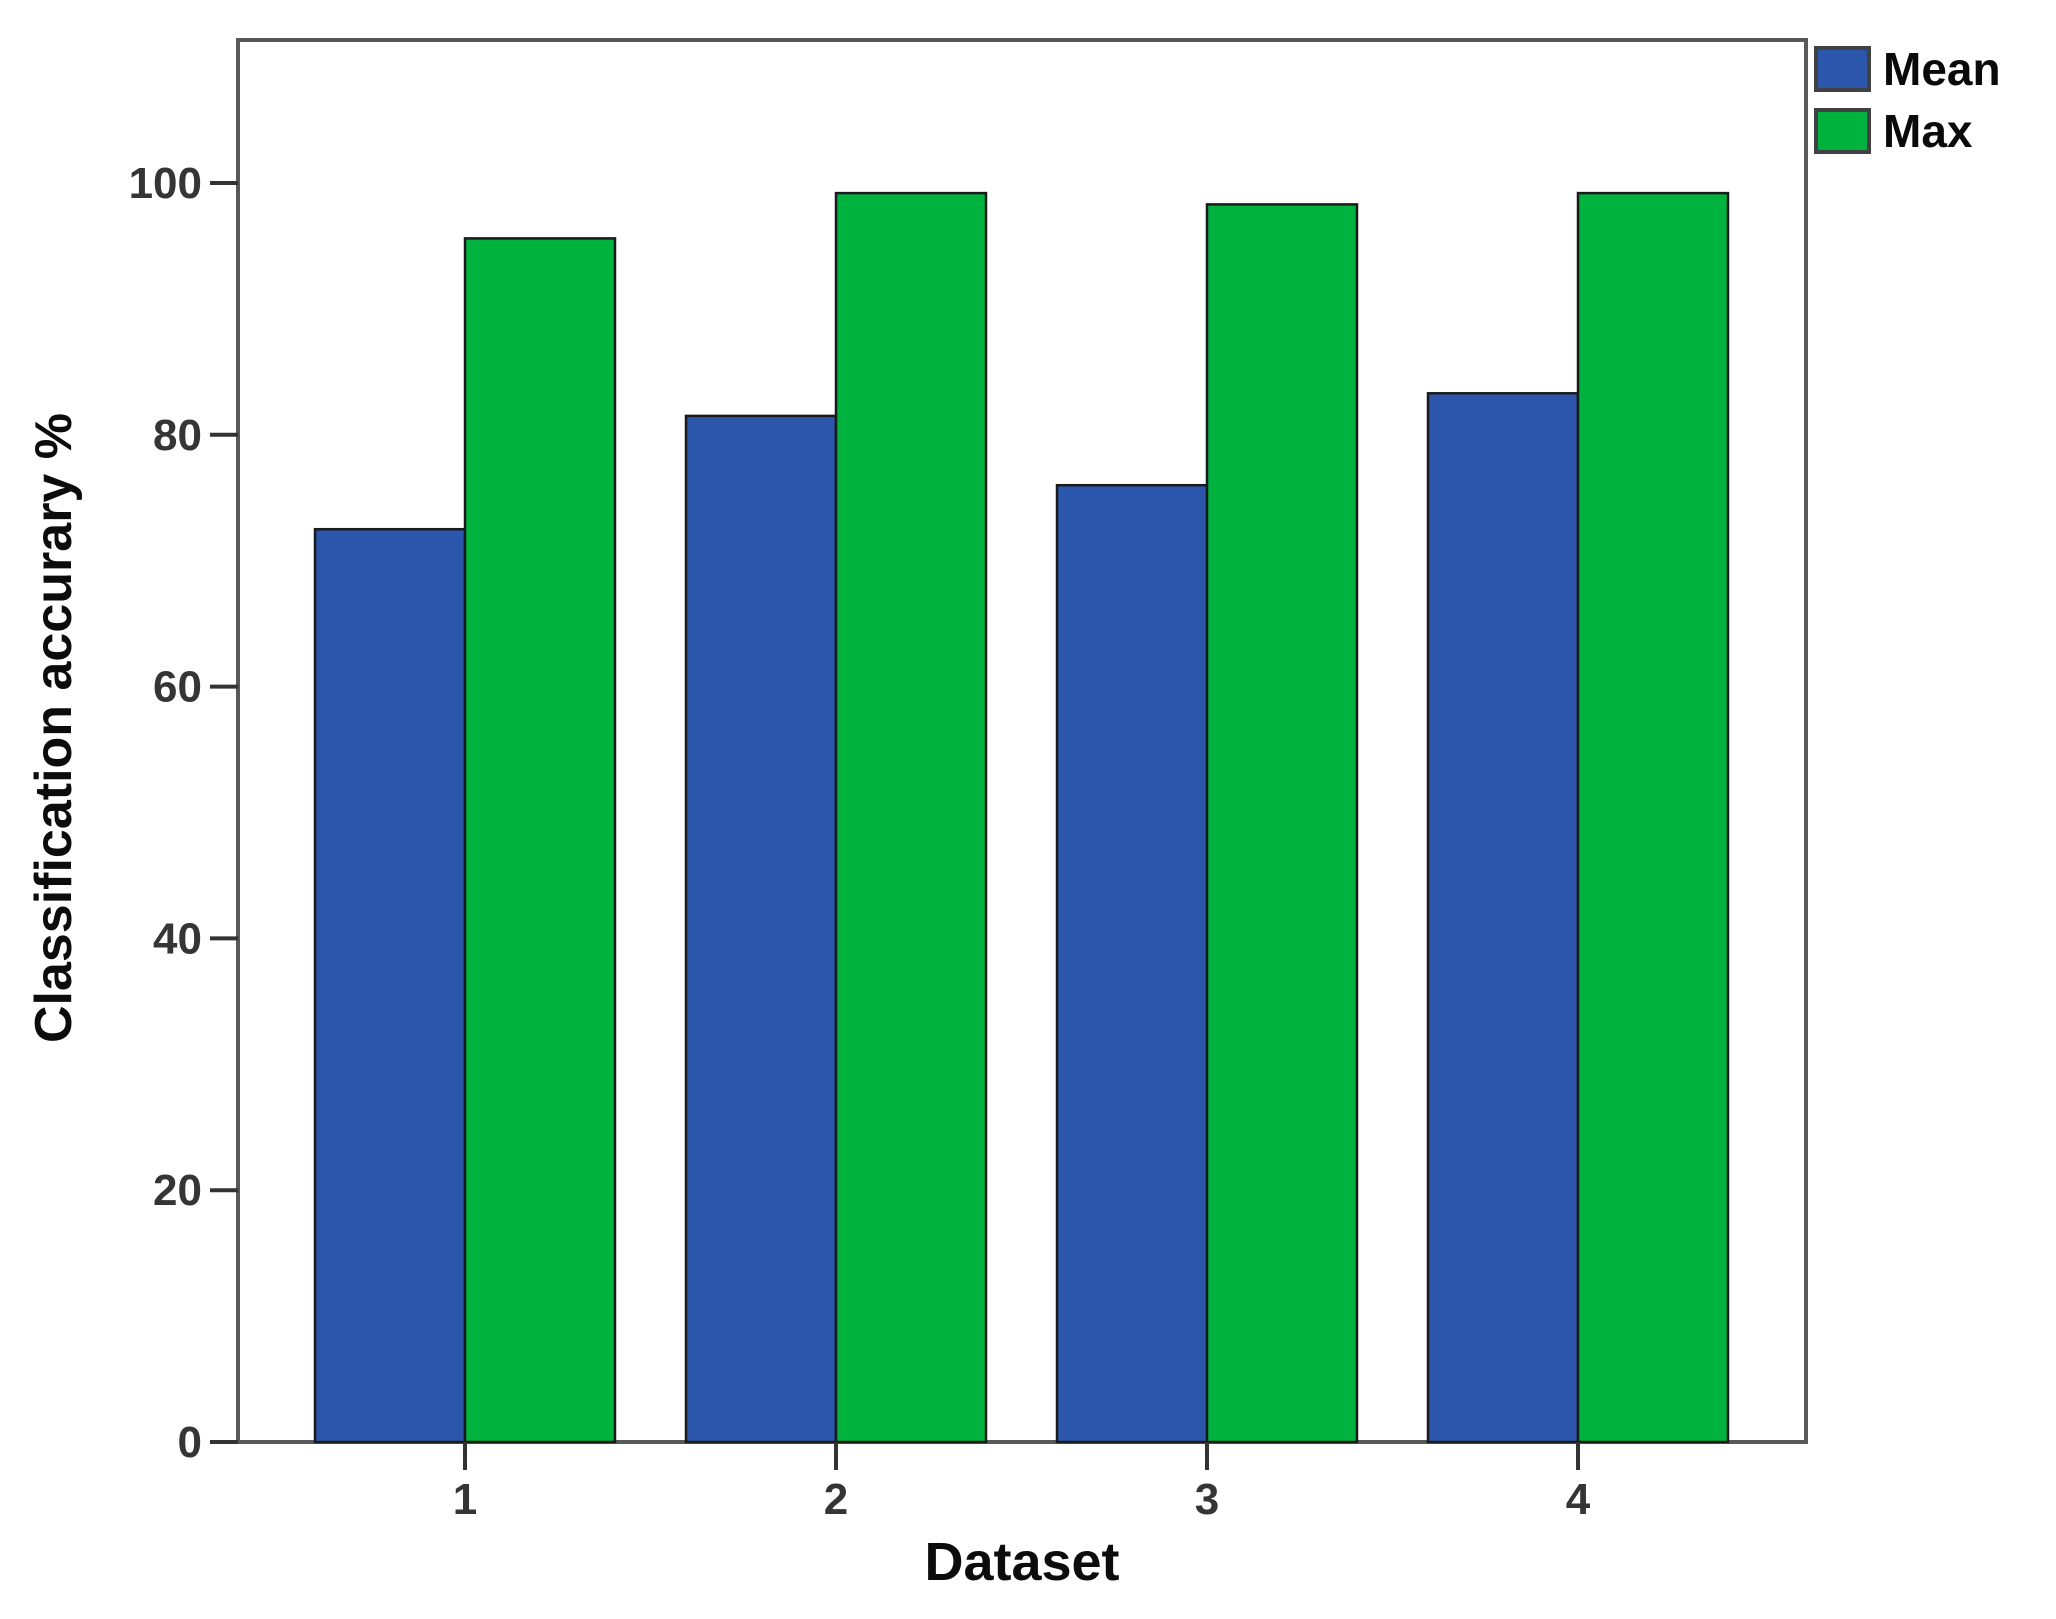  I want to click on x-tick-label-1: 1, so click(465, 1499).